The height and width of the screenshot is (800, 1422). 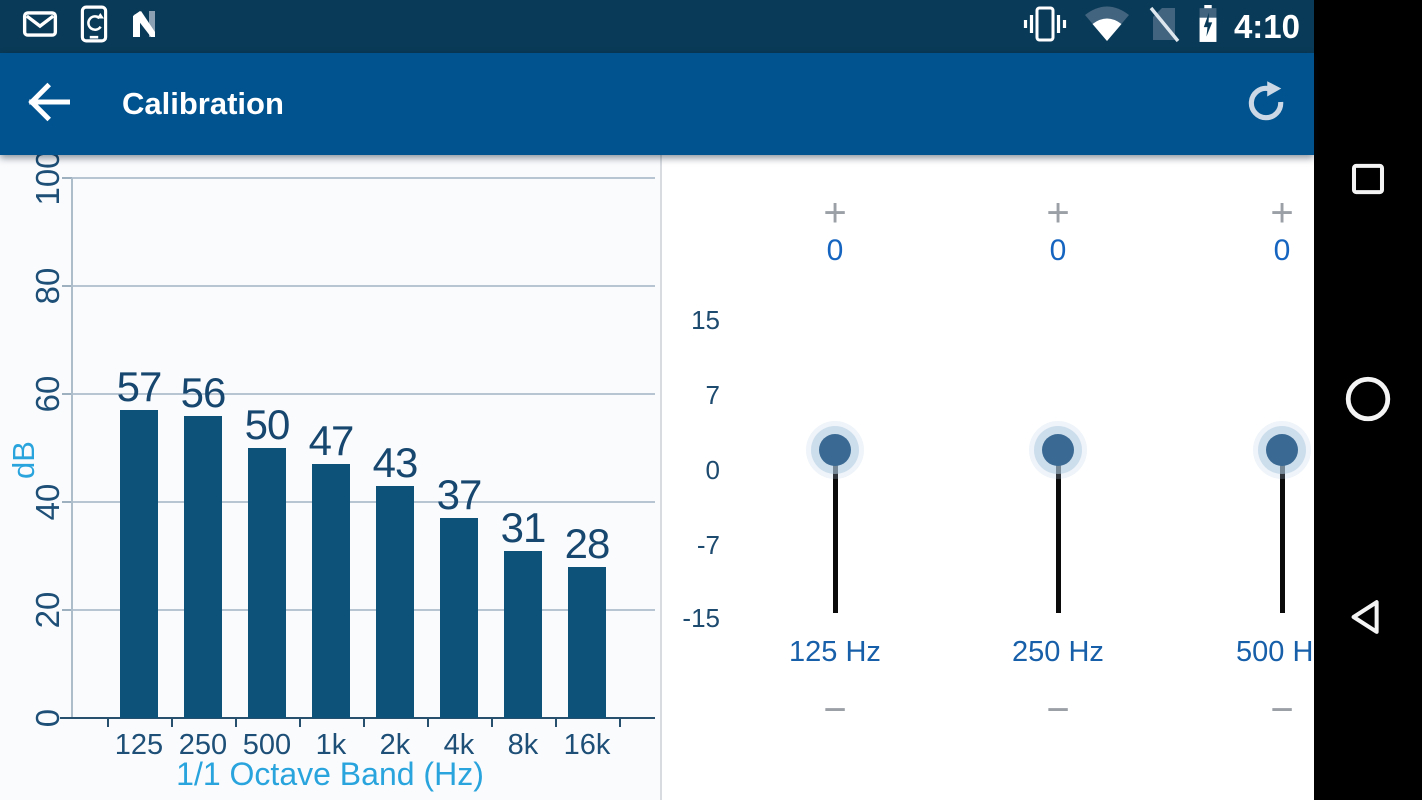 I want to click on x-tick-label: 16k, so click(x=587, y=745).